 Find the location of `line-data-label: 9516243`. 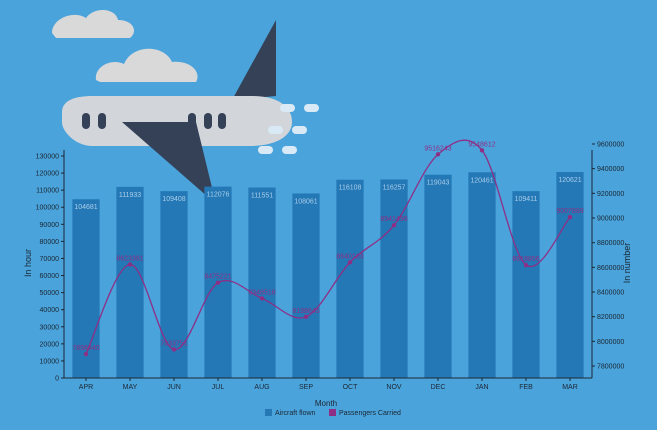

line-data-label: 9516243 is located at coordinates (437, 148).